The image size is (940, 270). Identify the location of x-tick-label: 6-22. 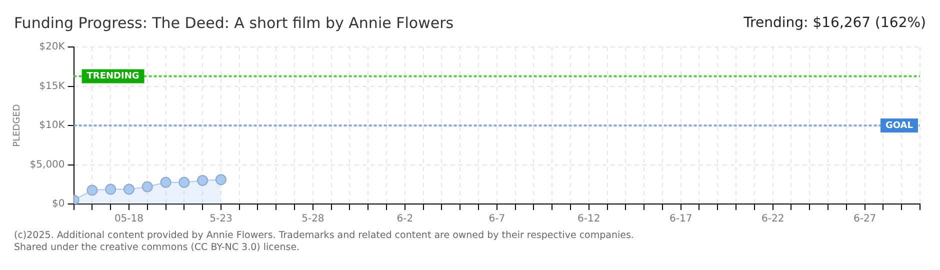
(772, 219).